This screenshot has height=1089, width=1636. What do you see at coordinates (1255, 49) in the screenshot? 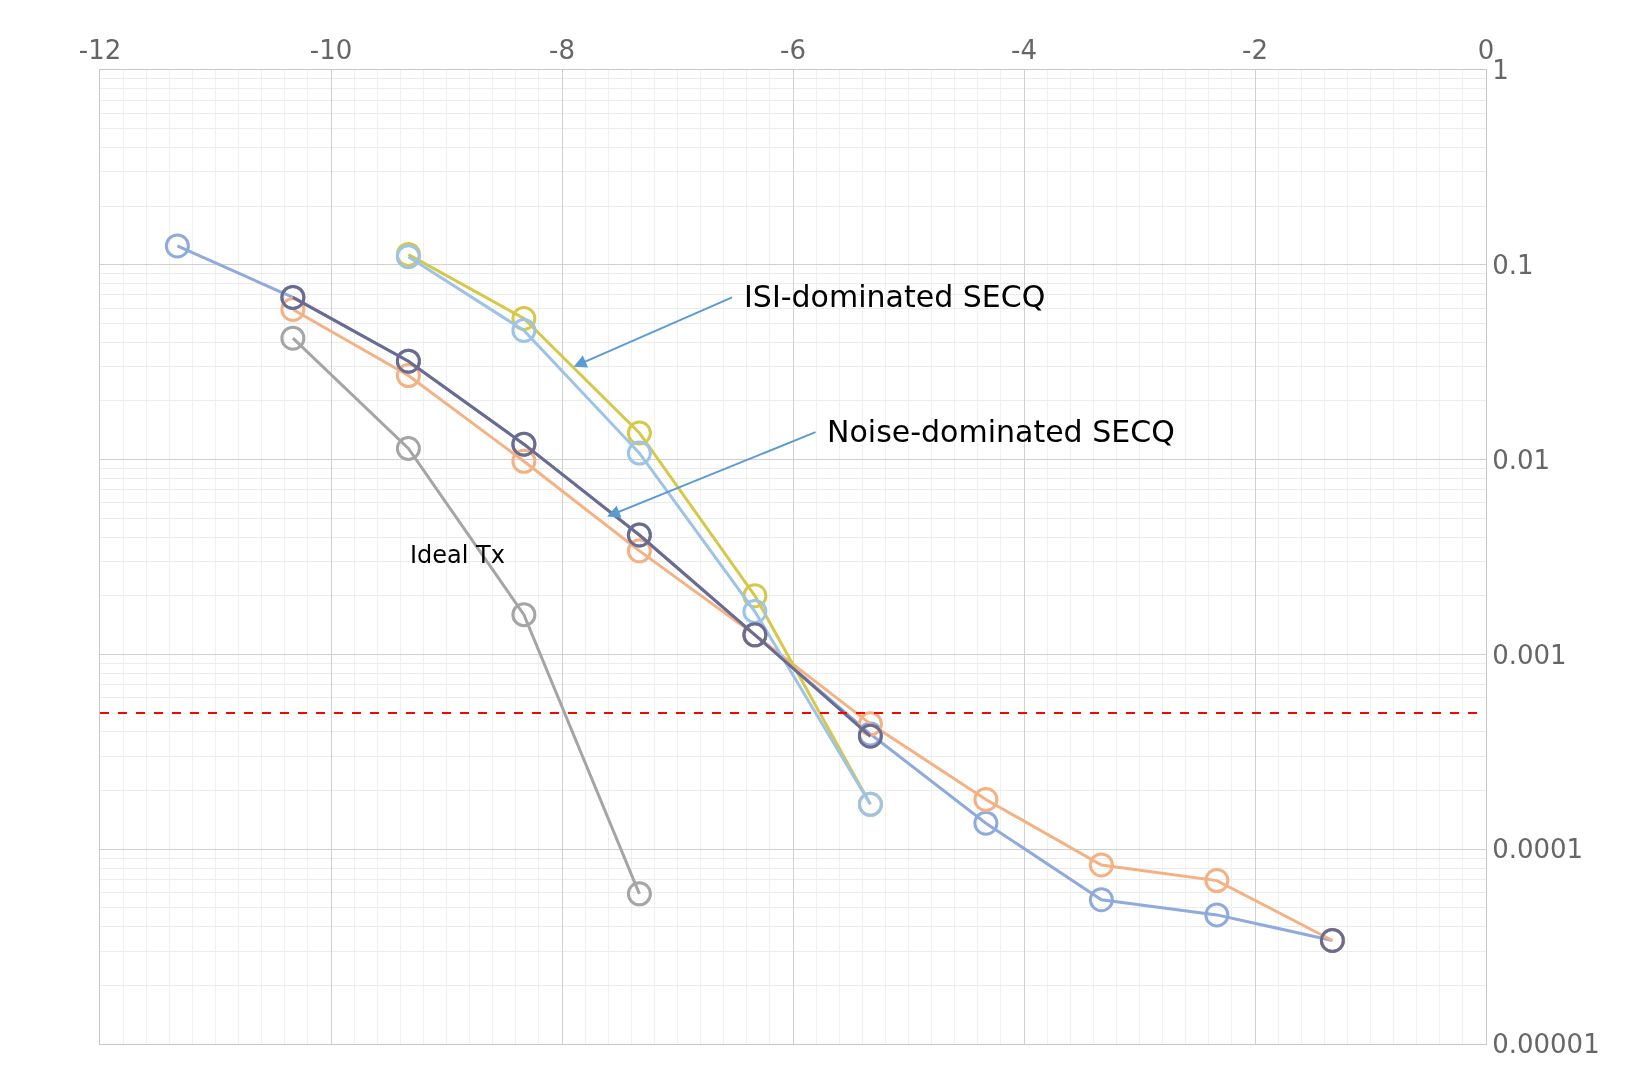
I see `x-tick-label: -2` at bounding box center [1255, 49].